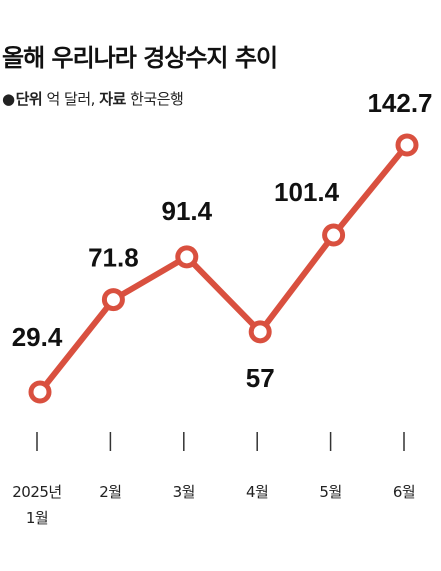 Image resolution: width=441 pixels, height=571 pixels. Describe the element at coordinates (36, 492) in the screenshot. I see `x-tick-label: 2025년` at that location.